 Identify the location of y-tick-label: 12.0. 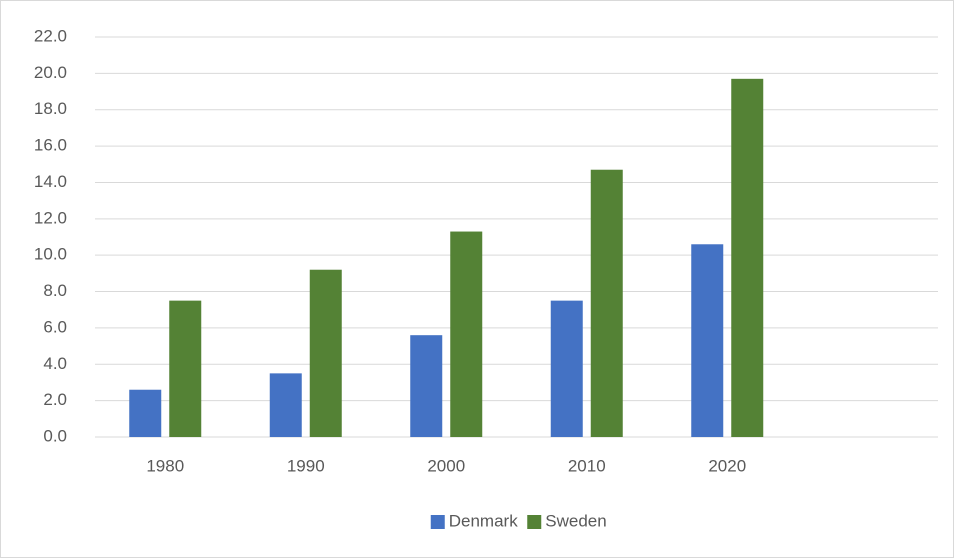
(50, 217).